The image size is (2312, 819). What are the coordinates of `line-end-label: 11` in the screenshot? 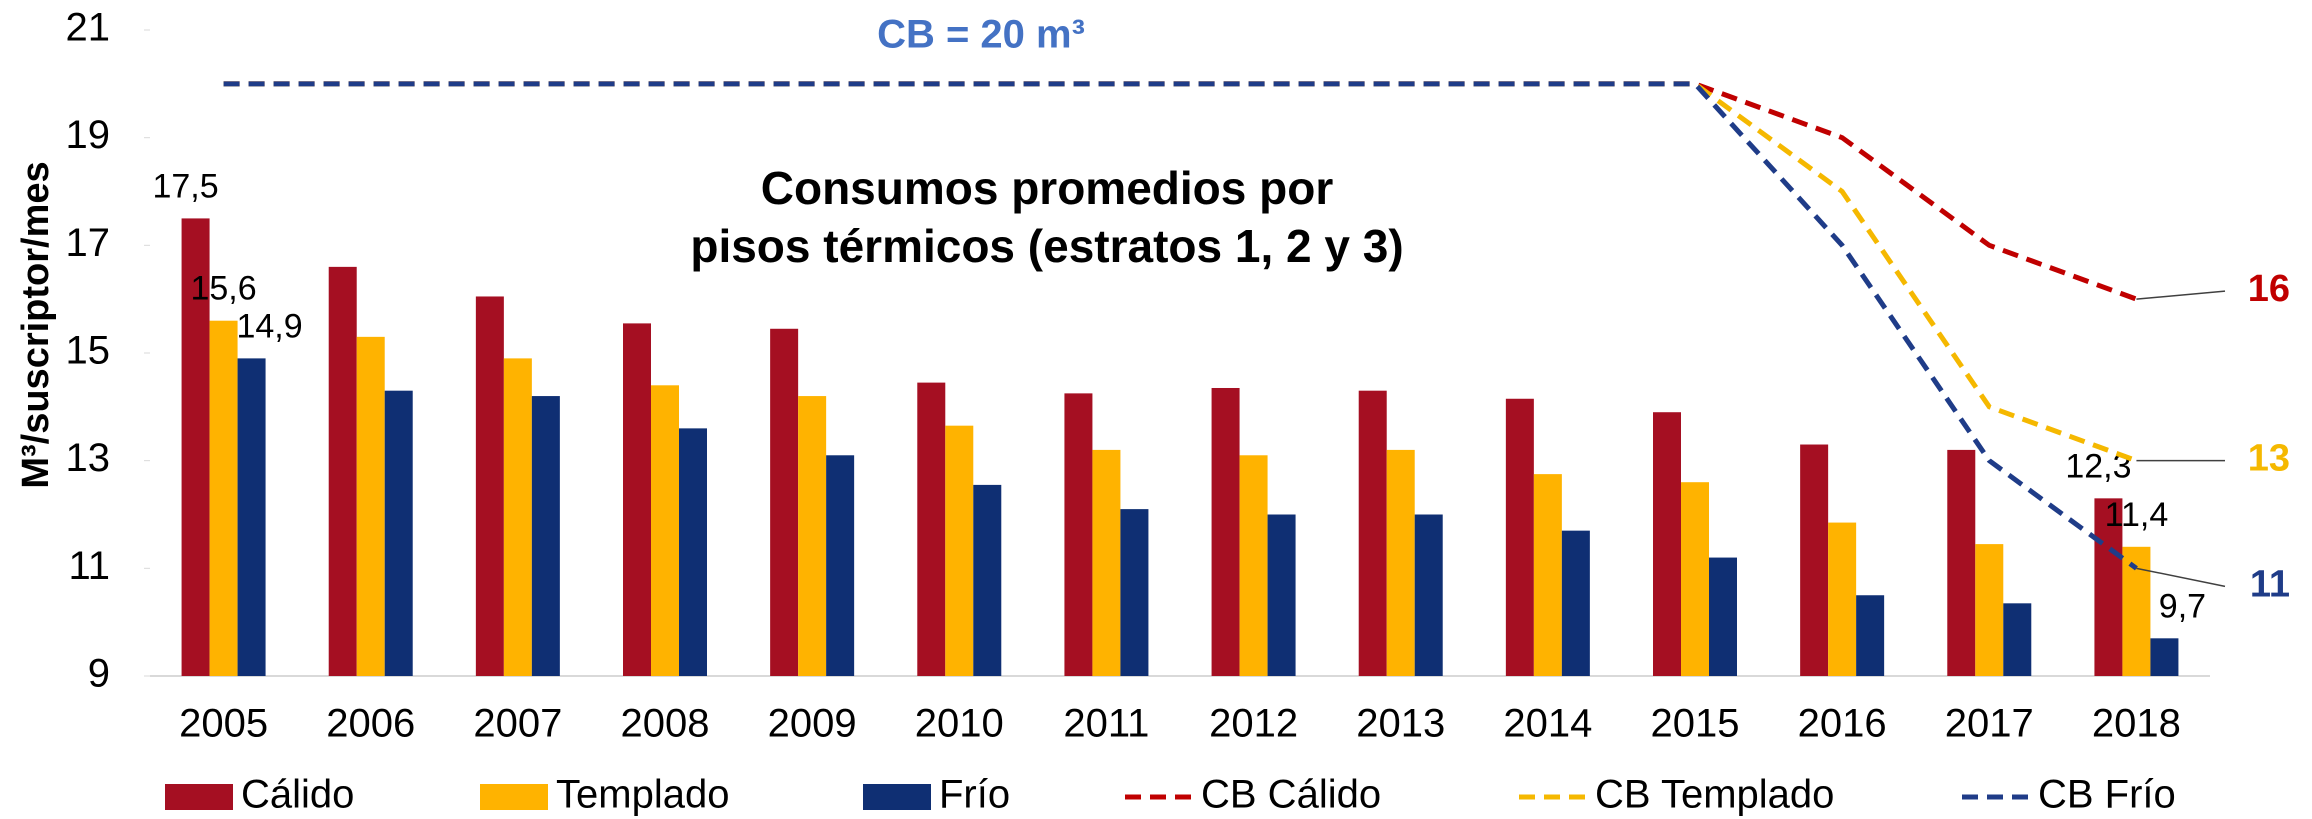 It's located at (2270, 584).